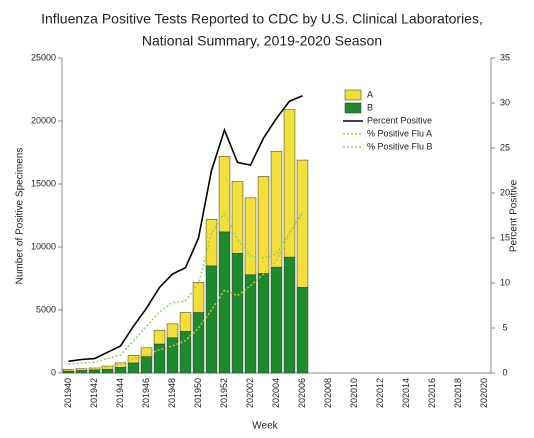 This screenshot has height=438, width=534. I want to click on legend-label: B, so click(370, 107).